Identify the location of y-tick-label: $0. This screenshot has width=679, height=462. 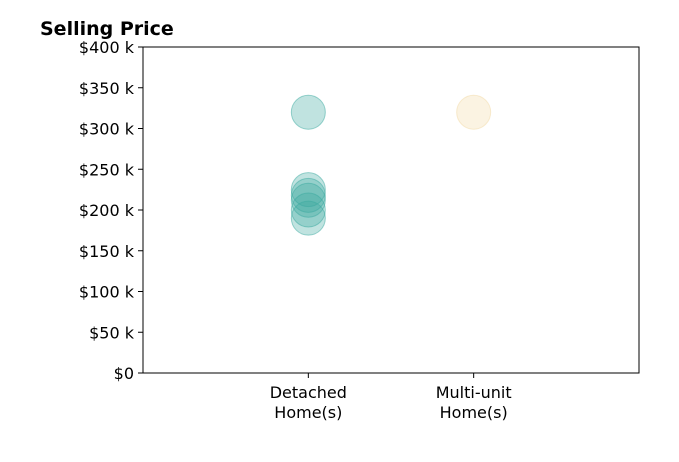
(124, 373).